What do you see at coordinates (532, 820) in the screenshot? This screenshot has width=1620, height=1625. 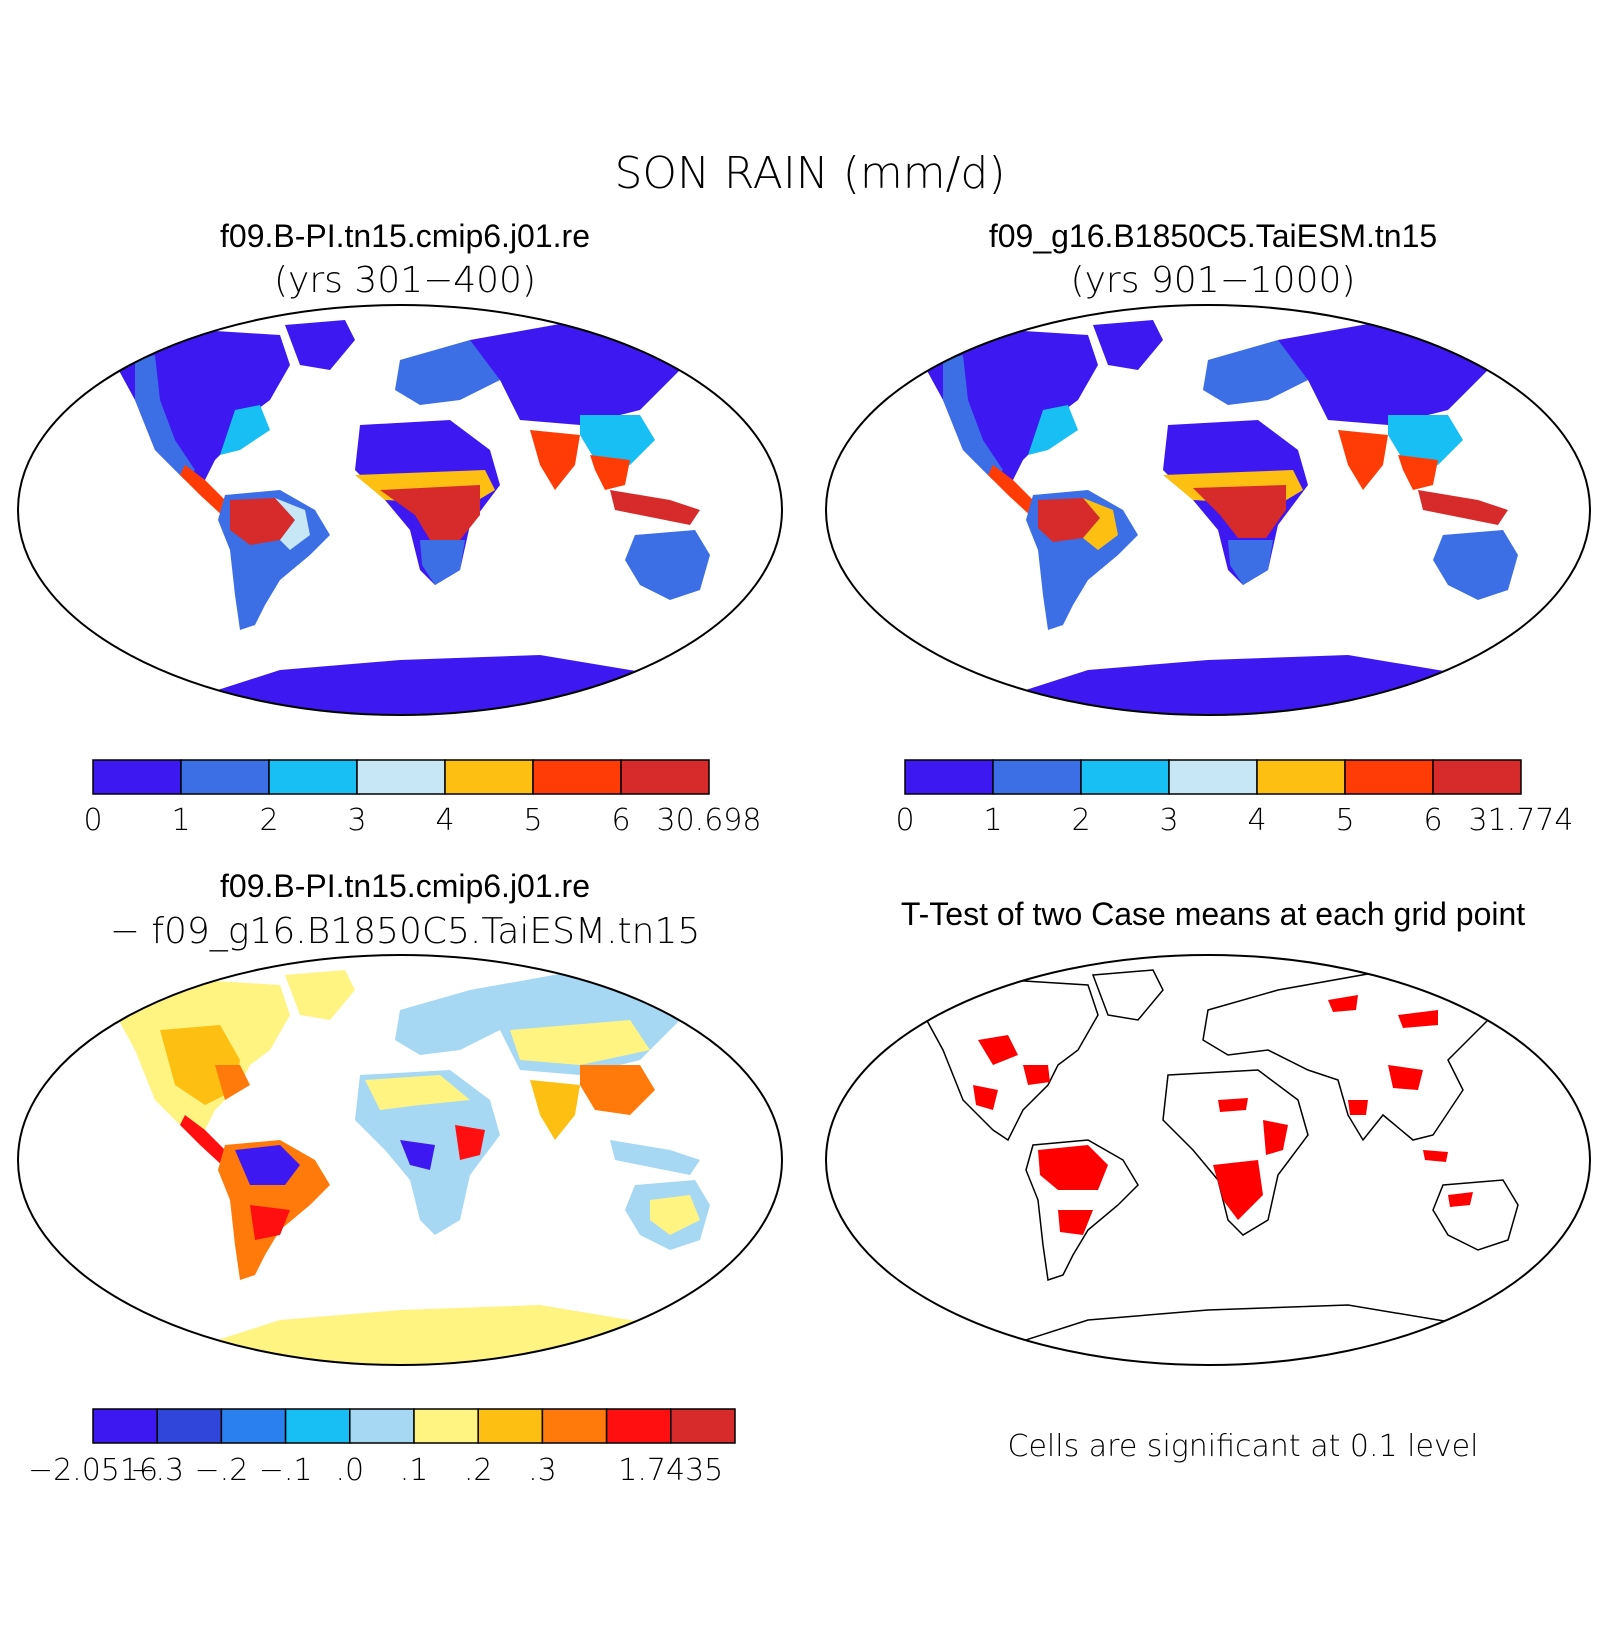 I see `colorbar-label: 5` at bounding box center [532, 820].